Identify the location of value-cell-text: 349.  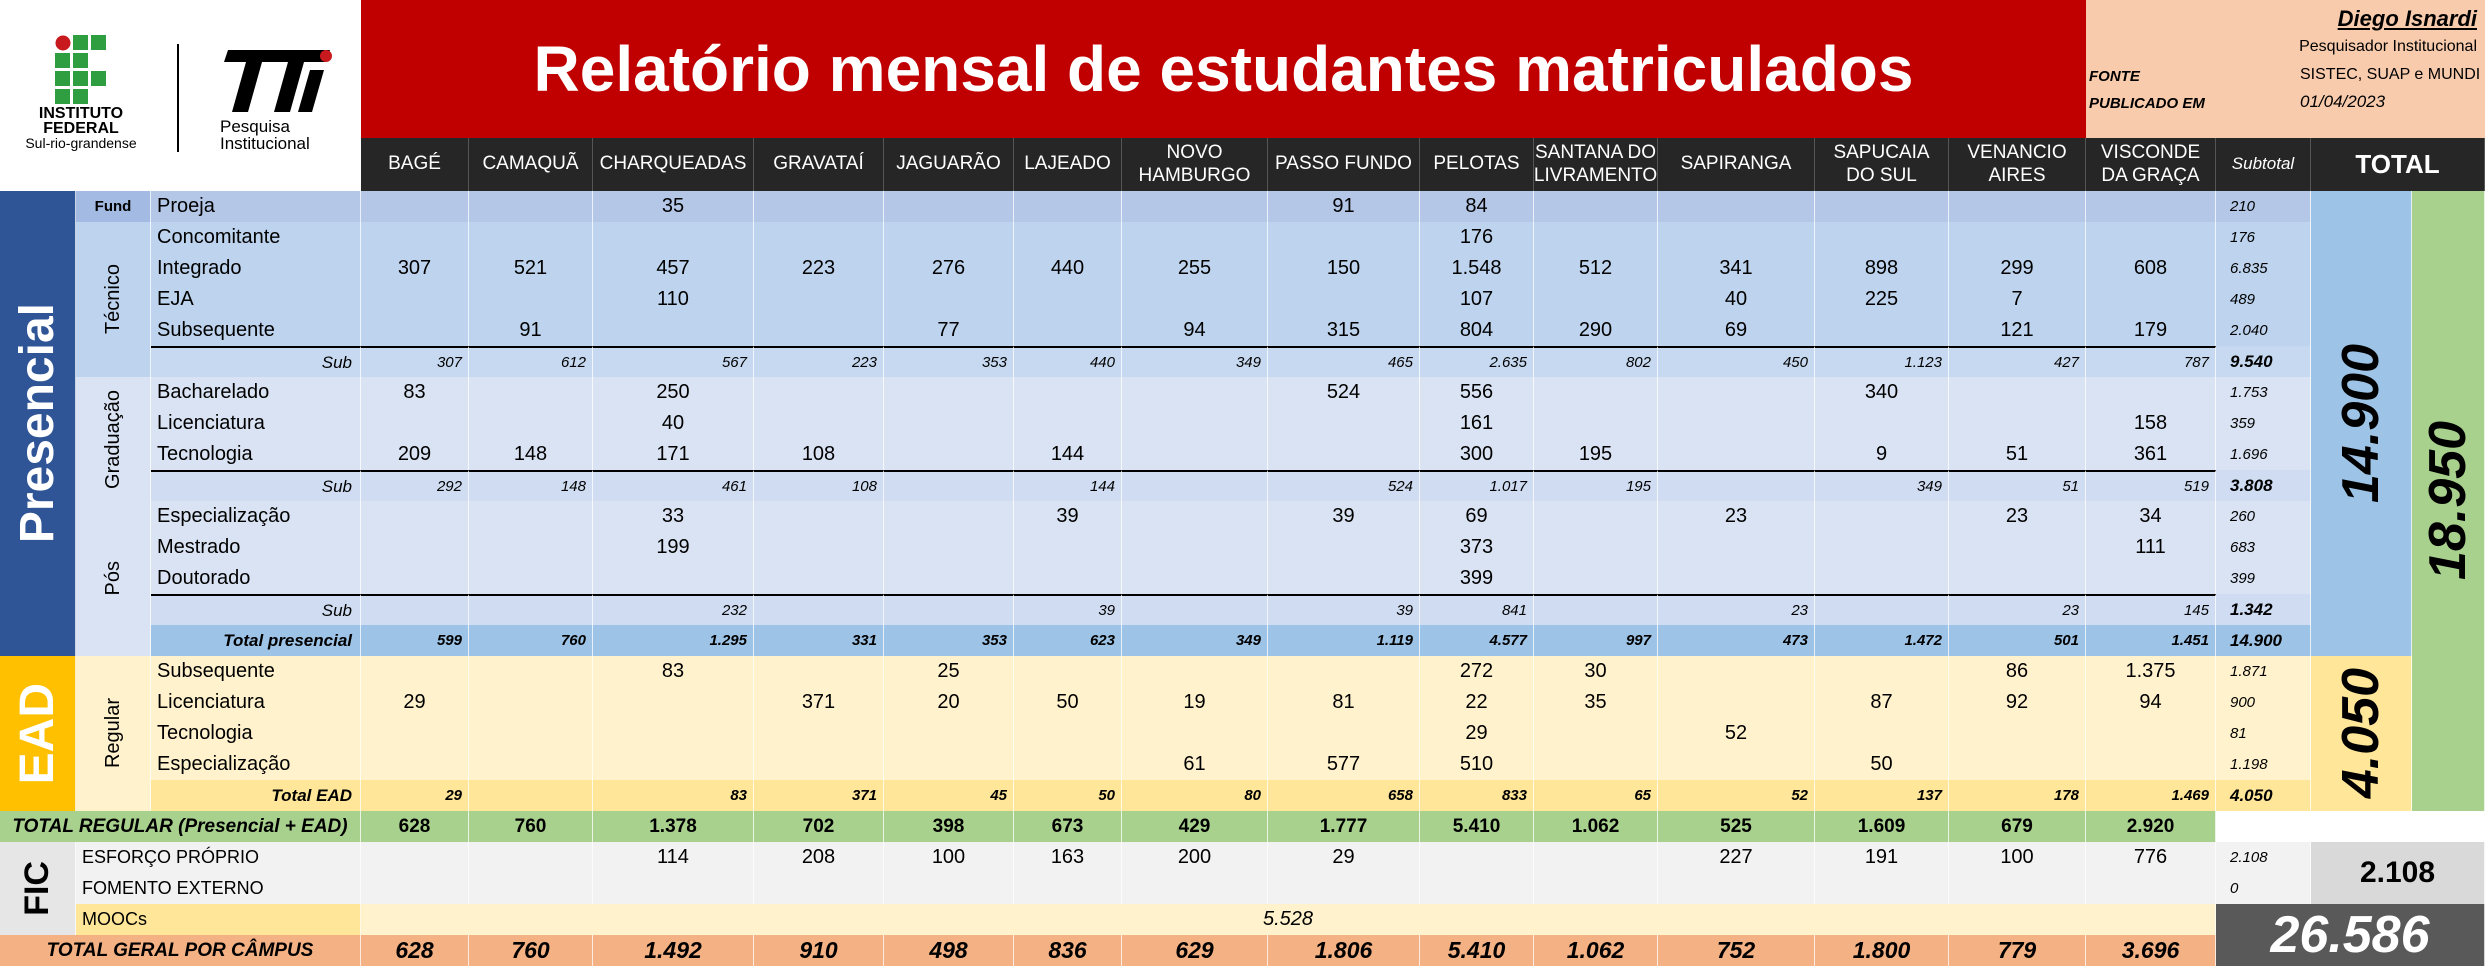
(1248, 362).